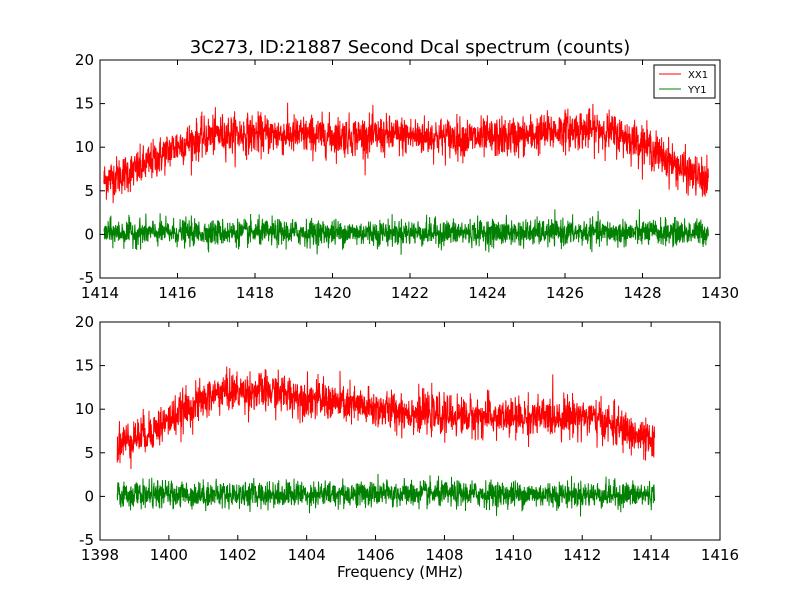 The width and height of the screenshot is (800, 600). Describe the element at coordinates (720, 293) in the screenshot. I see `x-tick-label: 1430` at that location.